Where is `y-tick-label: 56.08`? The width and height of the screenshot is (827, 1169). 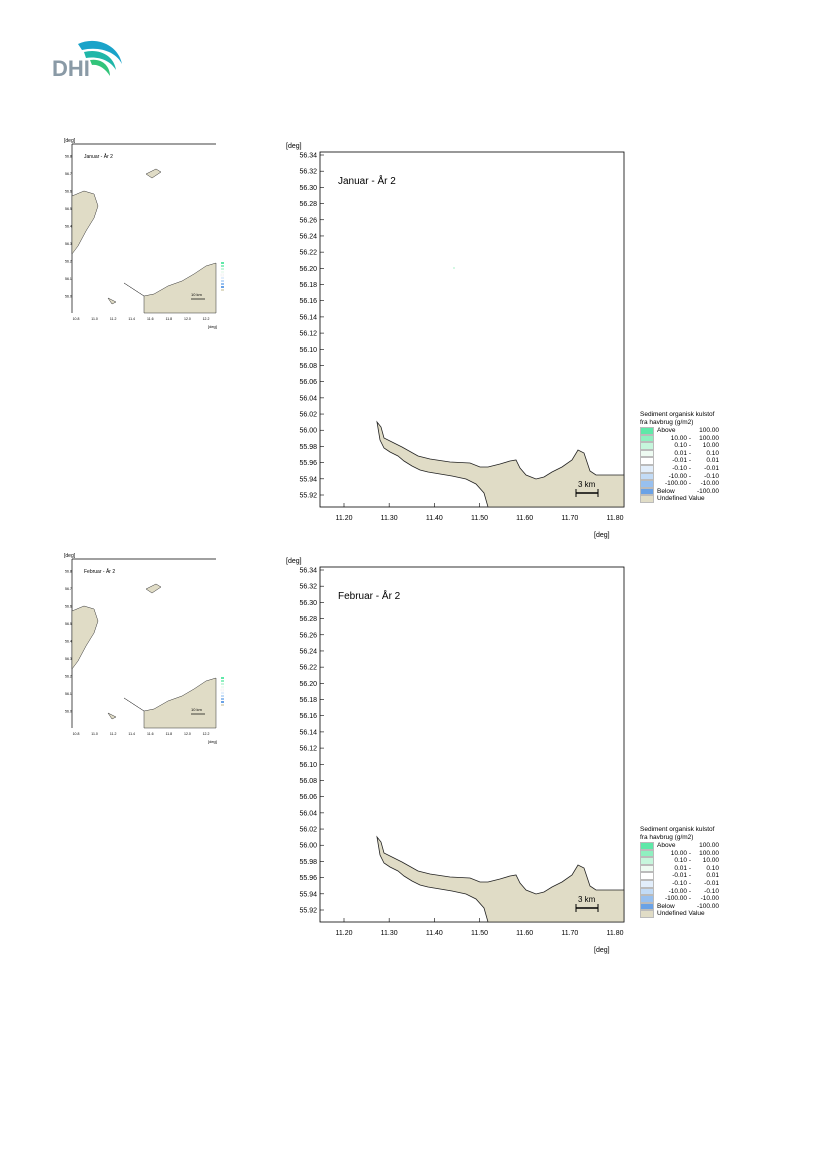
y-tick-label: 56.08 is located at coordinates (308, 781).